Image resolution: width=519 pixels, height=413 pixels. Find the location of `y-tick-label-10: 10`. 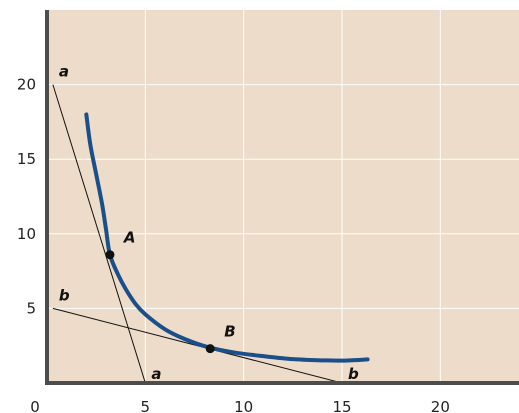

y-tick-label-10: 10 is located at coordinates (26, 234).